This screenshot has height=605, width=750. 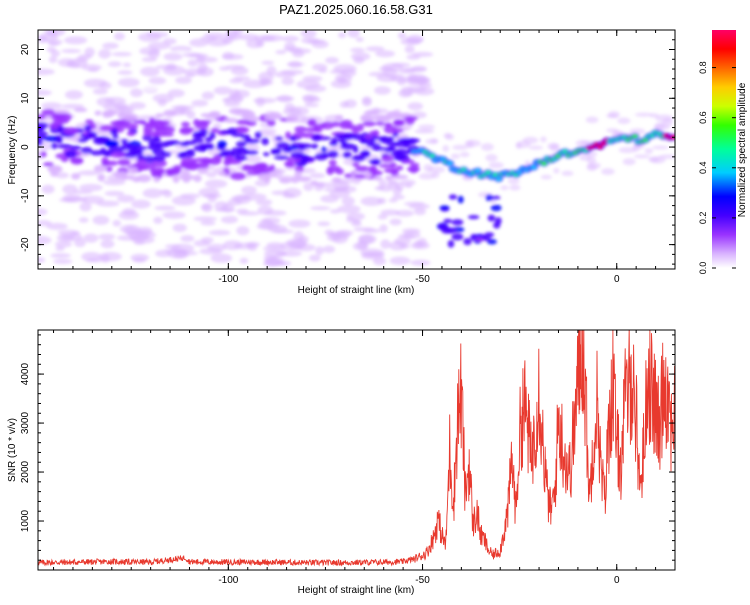 What do you see at coordinates (12, 450) in the screenshot?
I see `snr-ylabel: SNR (10 * v/v)` at bounding box center [12, 450].